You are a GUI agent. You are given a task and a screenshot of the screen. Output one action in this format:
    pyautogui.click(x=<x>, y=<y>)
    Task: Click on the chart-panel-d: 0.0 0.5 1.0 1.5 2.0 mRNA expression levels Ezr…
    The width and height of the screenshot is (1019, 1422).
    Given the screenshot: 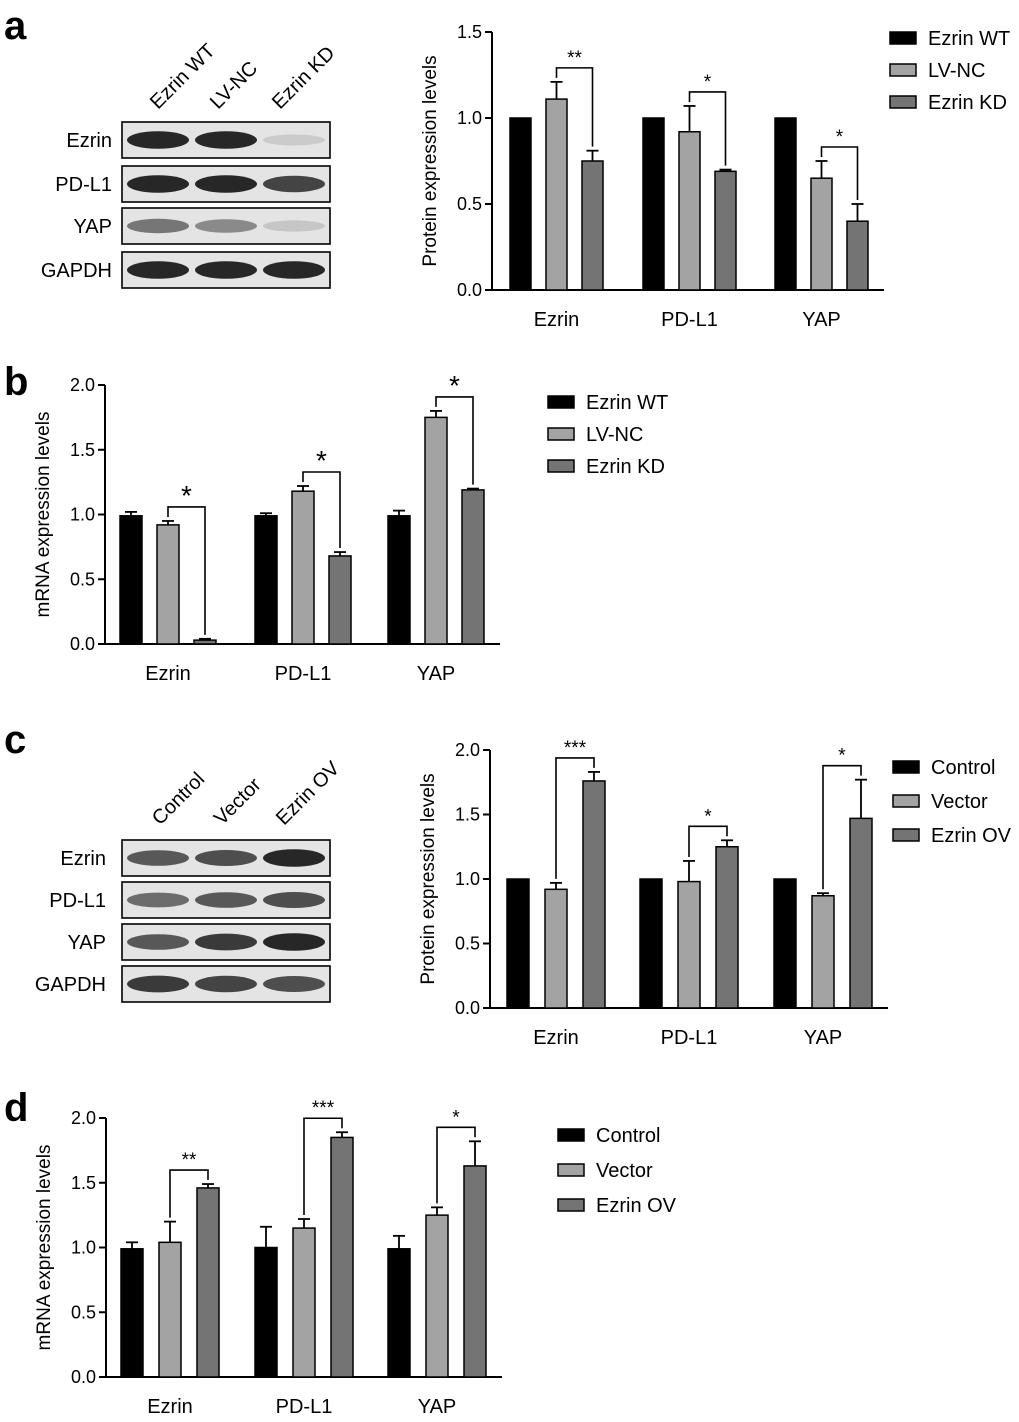 What is the action you would take?
    pyautogui.click(x=355, y=1258)
    